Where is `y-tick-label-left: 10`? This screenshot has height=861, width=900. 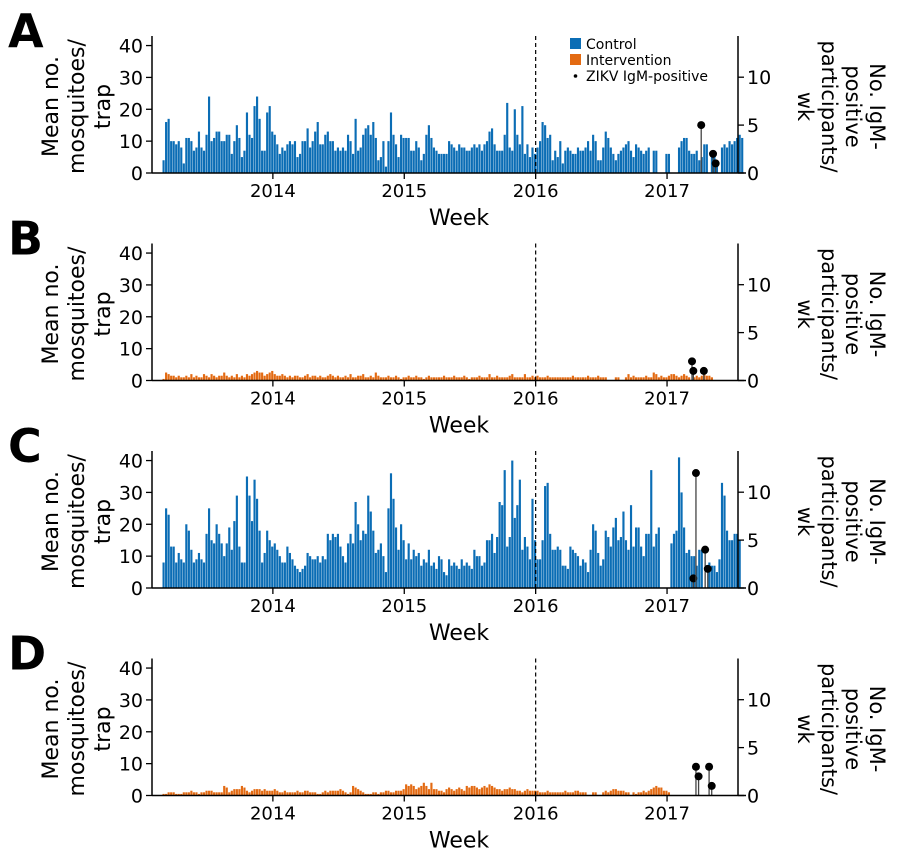
y-tick-label-left: 10 is located at coordinates (131, 557).